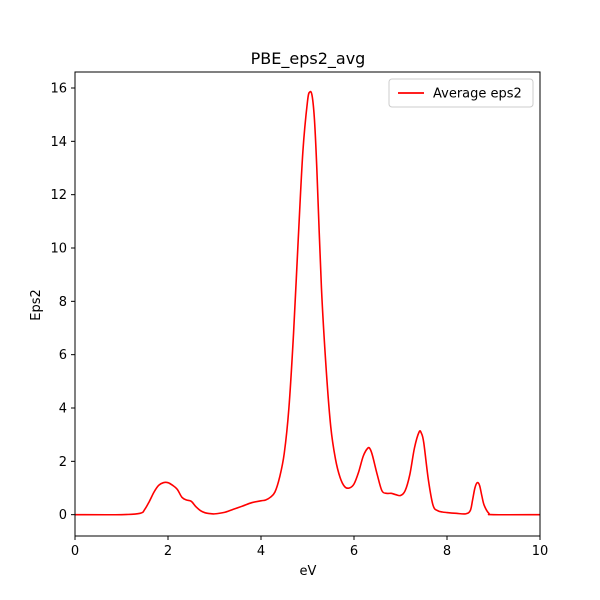 The height and width of the screenshot is (600, 600). Describe the element at coordinates (308, 59) in the screenshot. I see `chart-title: PBE_eps2_avg` at that location.